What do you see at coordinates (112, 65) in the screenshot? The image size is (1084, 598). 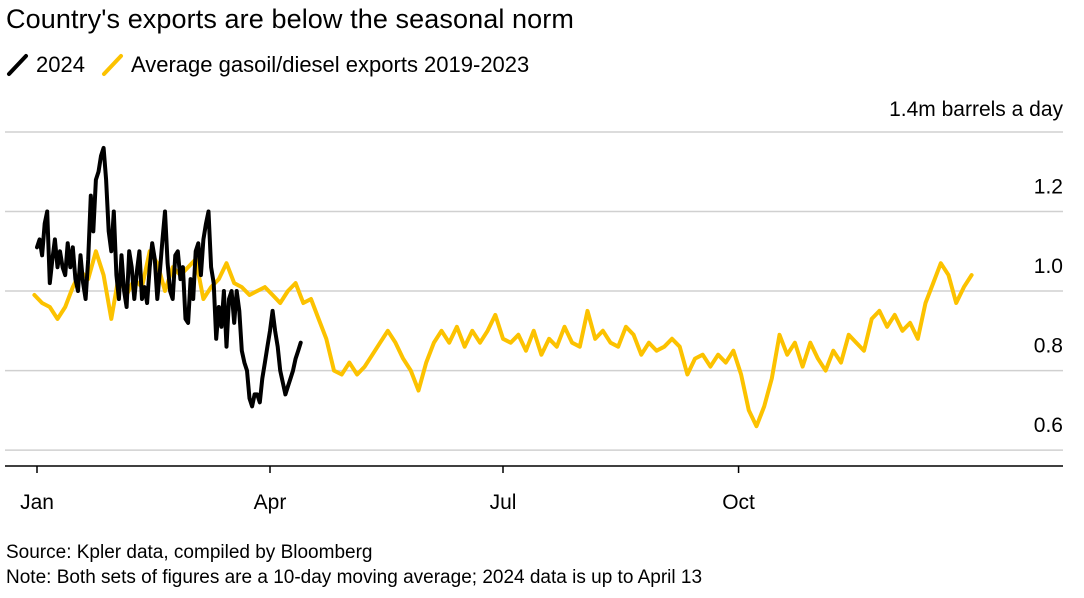 I see `legend-swatch-average` at bounding box center [112, 65].